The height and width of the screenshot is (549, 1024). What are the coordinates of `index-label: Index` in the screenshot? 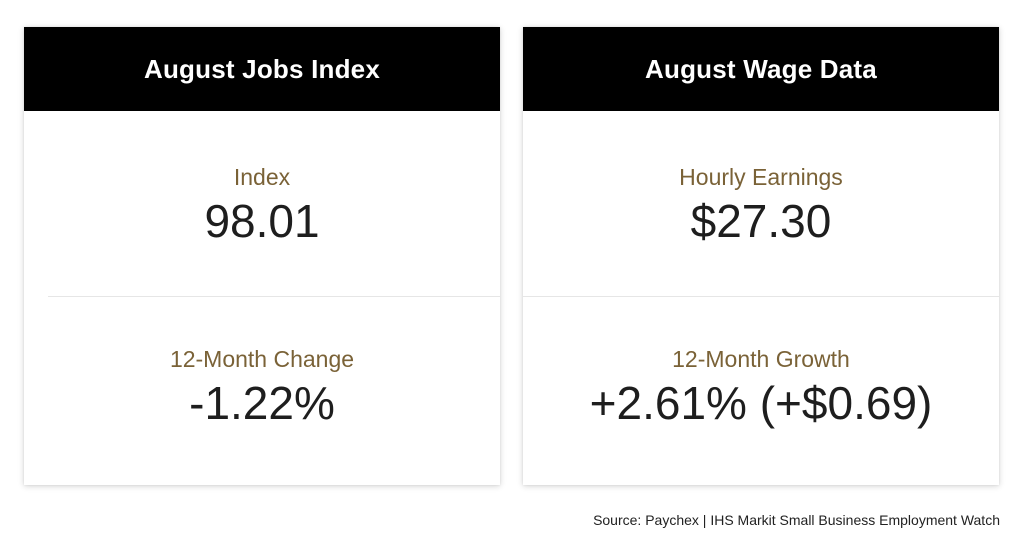 It's located at (262, 177).